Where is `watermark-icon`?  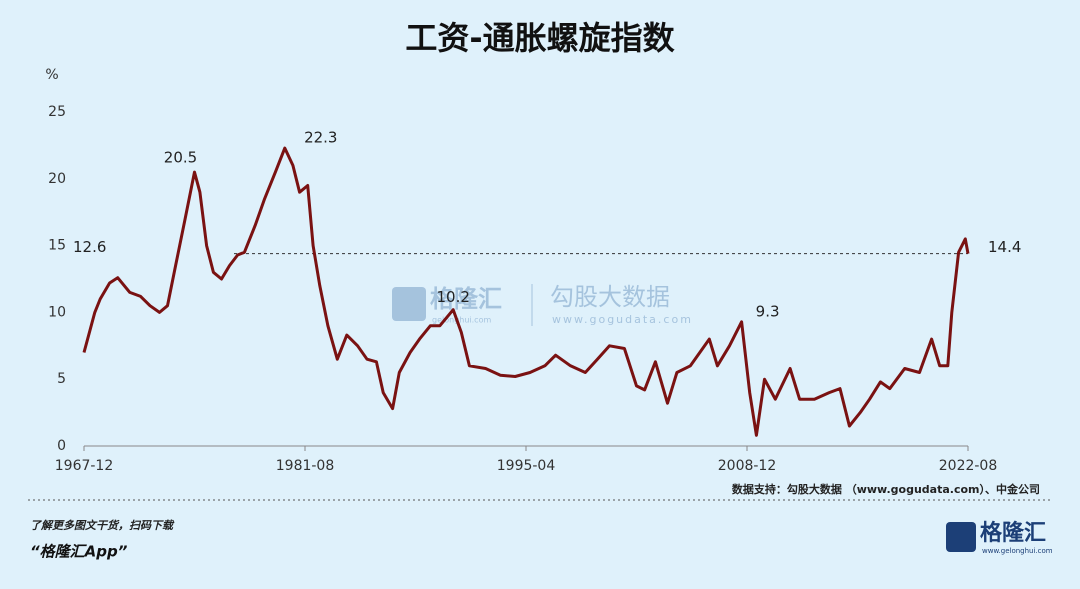 watermark-icon is located at coordinates (409, 304).